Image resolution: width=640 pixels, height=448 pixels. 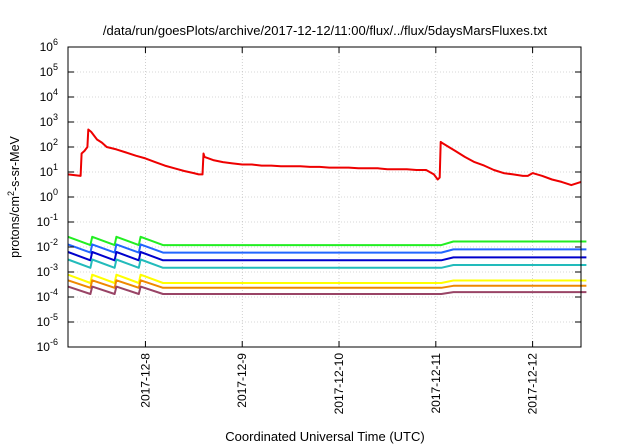 I want to click on y-tick-label: 10⁻⁶, so click(x=47, y=345).